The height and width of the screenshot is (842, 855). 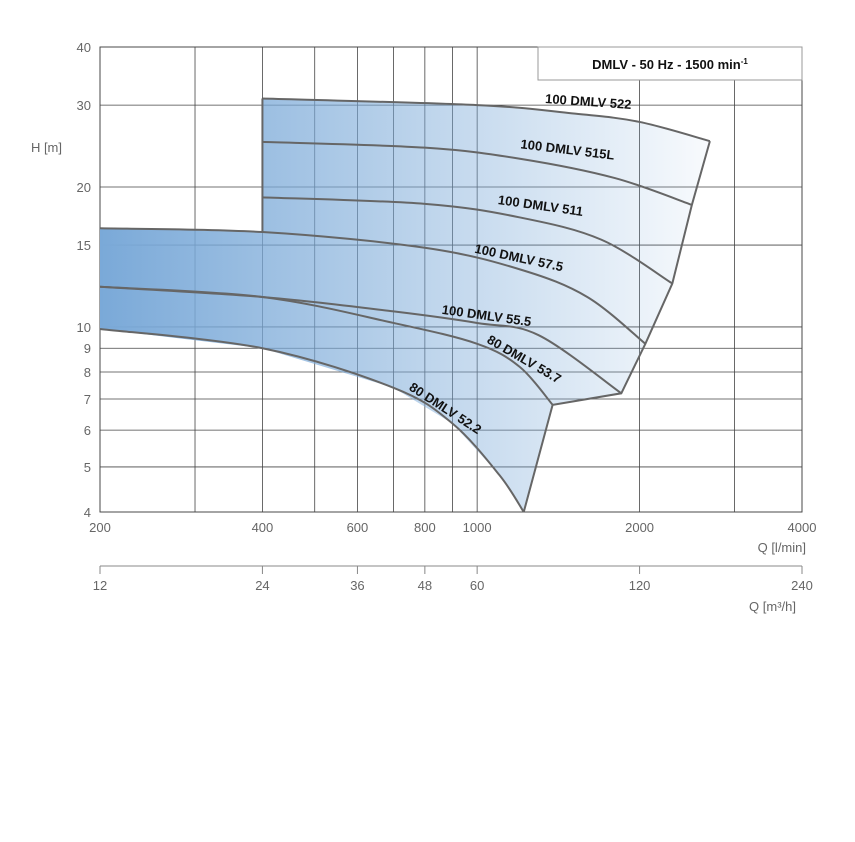 I want to click on x2-tick-label: 24, so click(x=262, y=585).